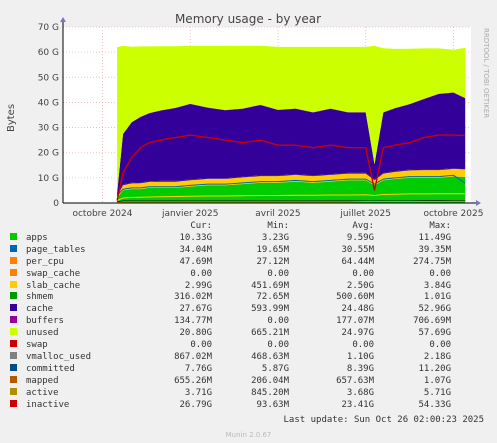  I want to click on legend-row-slab-cache: slab_cache 2.99G 451.69M 2.50G 3.84G, so click(230, 286).